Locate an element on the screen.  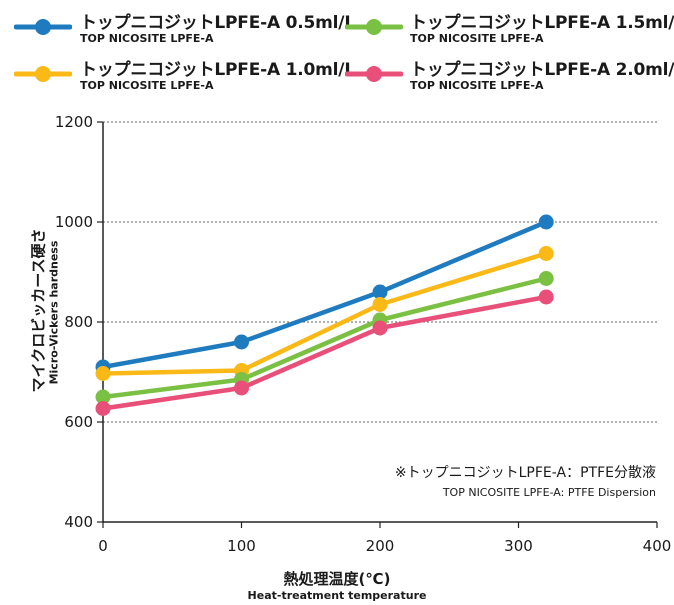
x-tick-label-4: 400 is located at coordinates (657, 546).